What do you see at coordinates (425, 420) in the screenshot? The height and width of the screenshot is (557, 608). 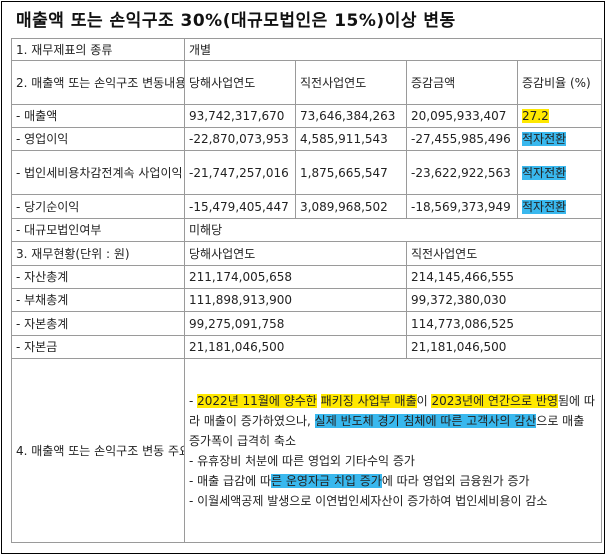 I see `highlight-blue: 실제 반도체 경기 침체에 따른 고객사의 감산` at bounding box center [425, 420].